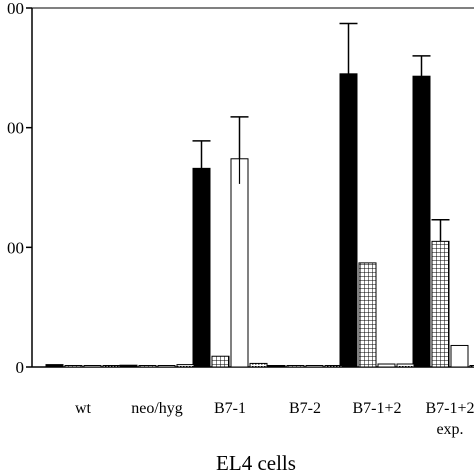 The width and height of the screenshot is (474, 474). What do you see at coordinates (20, 367) in the screenshot?
I see `y-tick-label: 0` at bounding box center [20, 367].